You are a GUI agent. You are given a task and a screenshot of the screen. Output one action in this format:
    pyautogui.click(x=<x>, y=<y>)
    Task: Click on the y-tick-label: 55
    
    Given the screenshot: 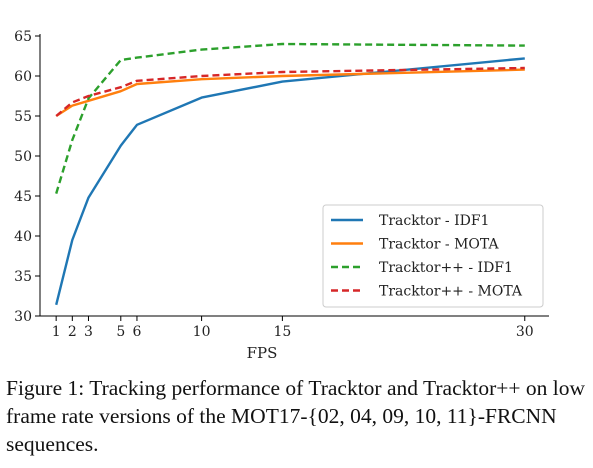 What is the action you would take?
    pyautogui.click(x=23, y=117)
    